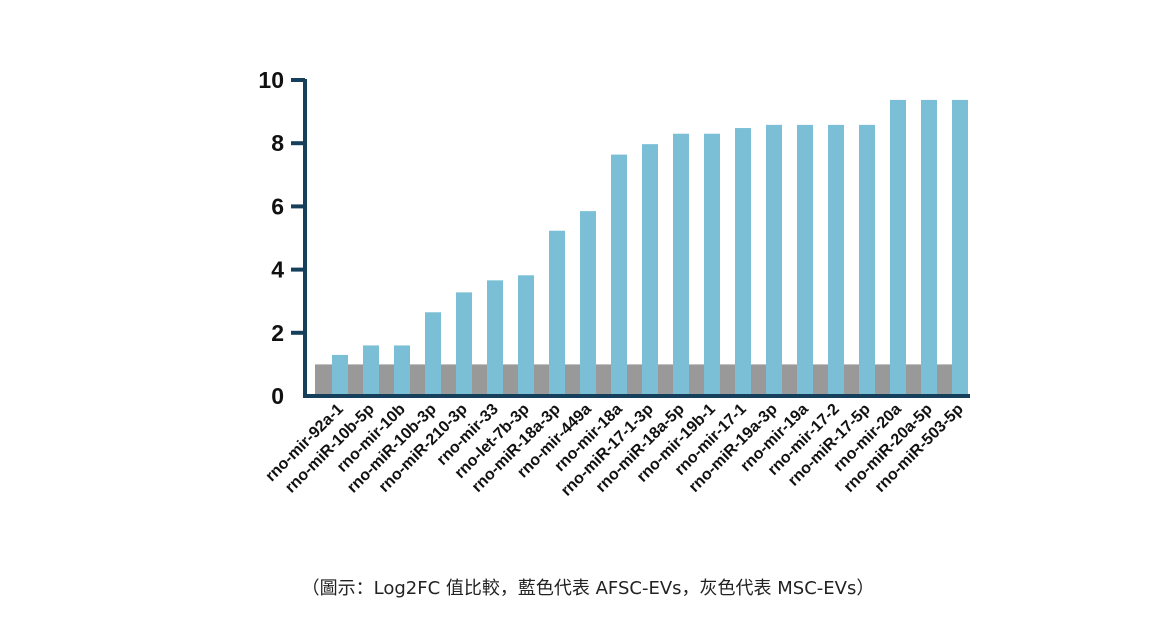 This screenshot has height=635, width=1176. Describe the element at coordinates (277, 270) in the screenshot. I see `y-tick-label: 4` at that location.